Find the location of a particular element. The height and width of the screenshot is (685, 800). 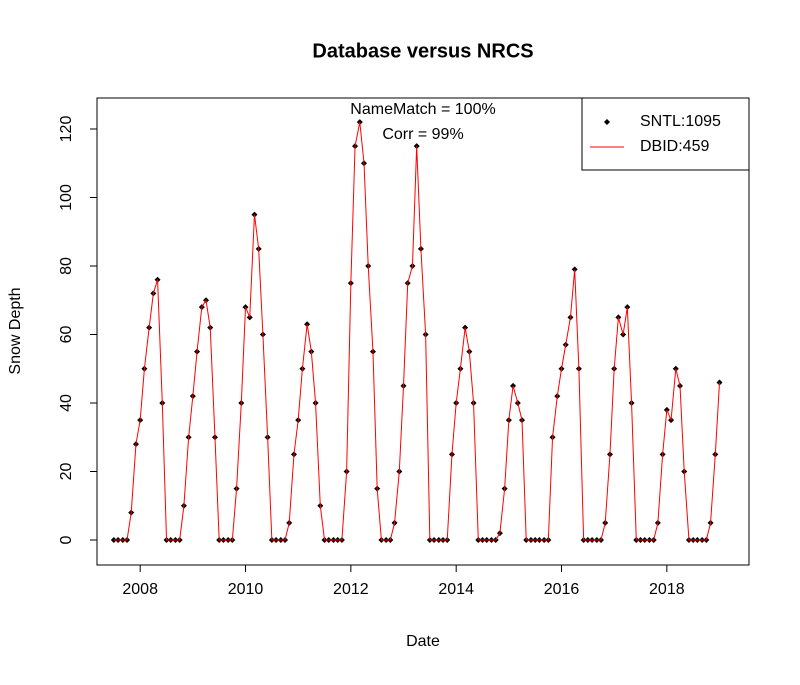

y-tick-label: 60 is located at coordinates (66, 334).